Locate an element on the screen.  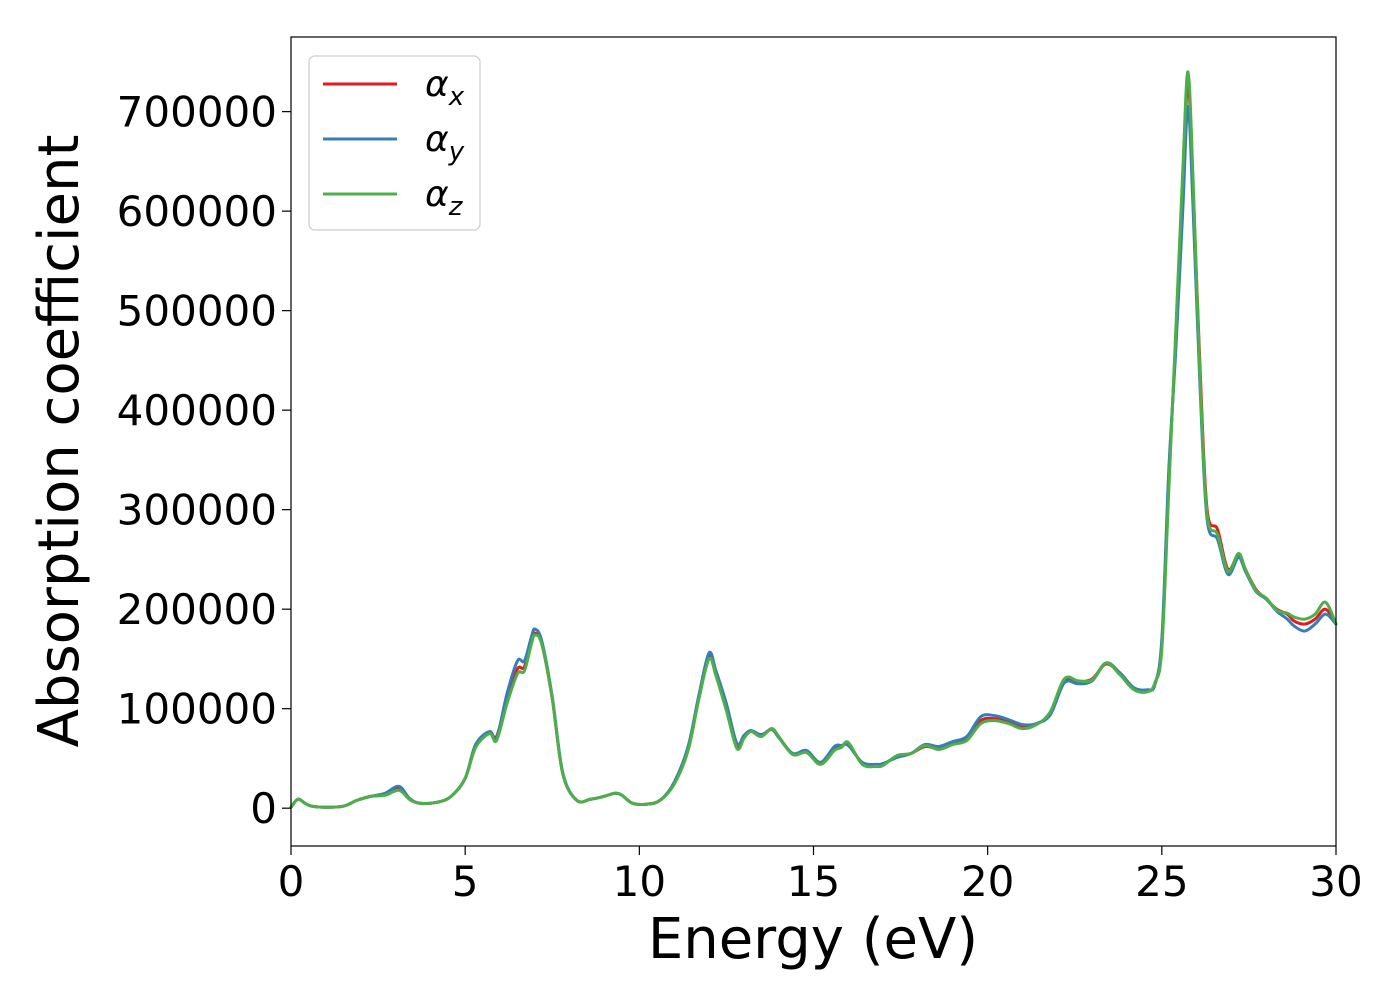
x-tick-label: 5 is located at coordinates (465, 881).